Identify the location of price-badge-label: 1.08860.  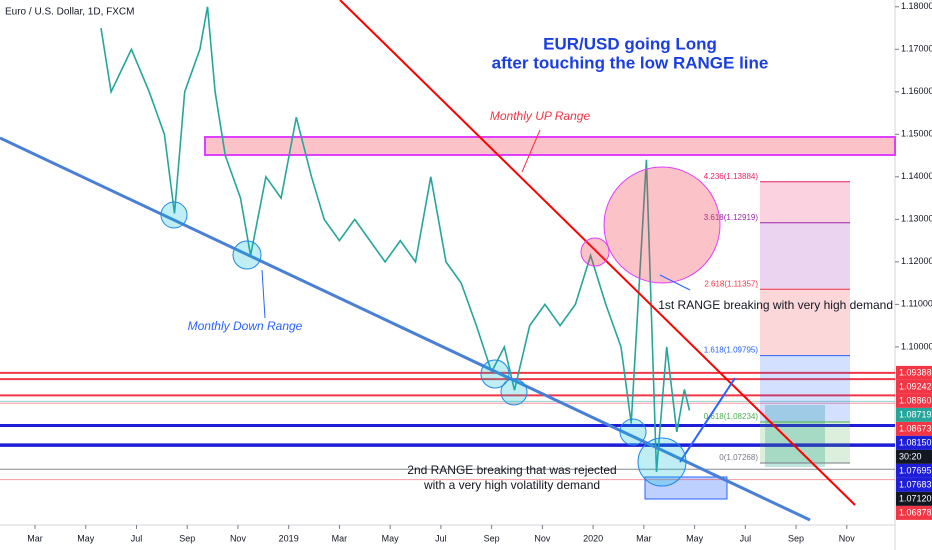
(915, 400).